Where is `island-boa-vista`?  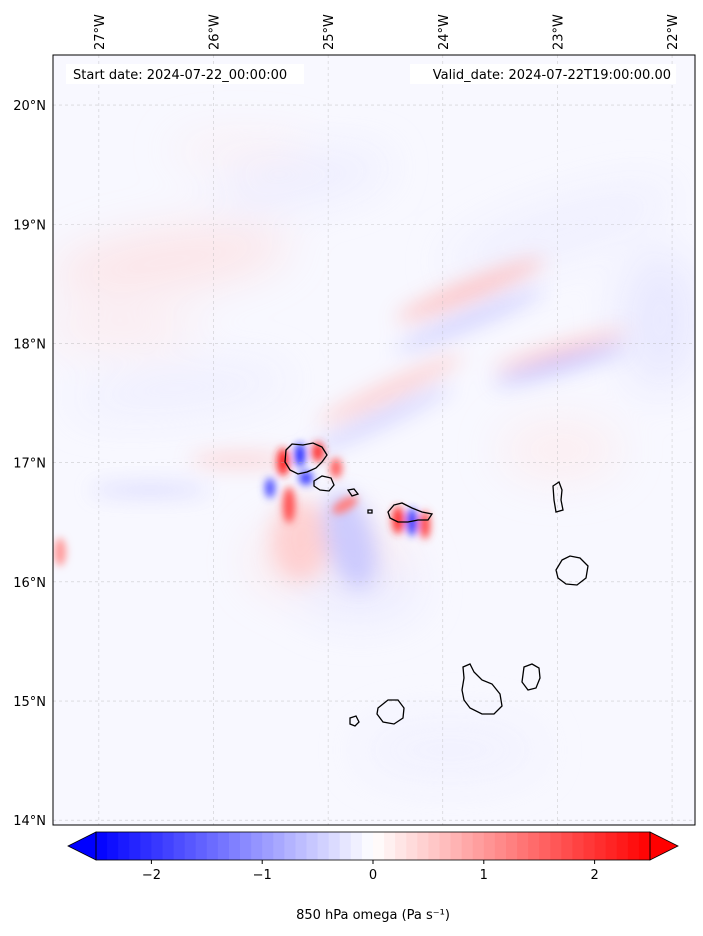
island-boa-vista is located at coordinates (572, 570).